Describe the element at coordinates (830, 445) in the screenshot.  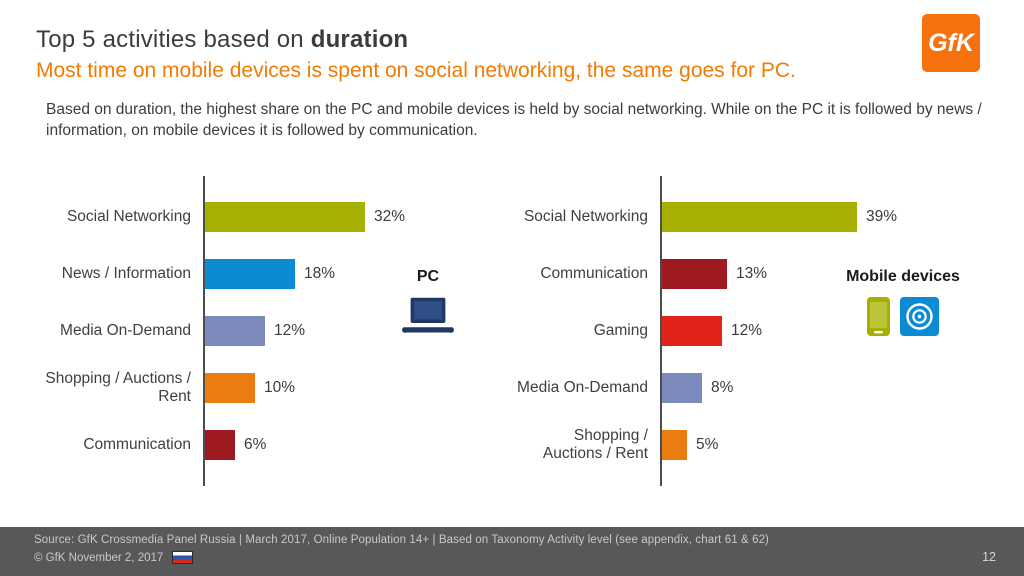
I see `bar-track: 5%` at that location.